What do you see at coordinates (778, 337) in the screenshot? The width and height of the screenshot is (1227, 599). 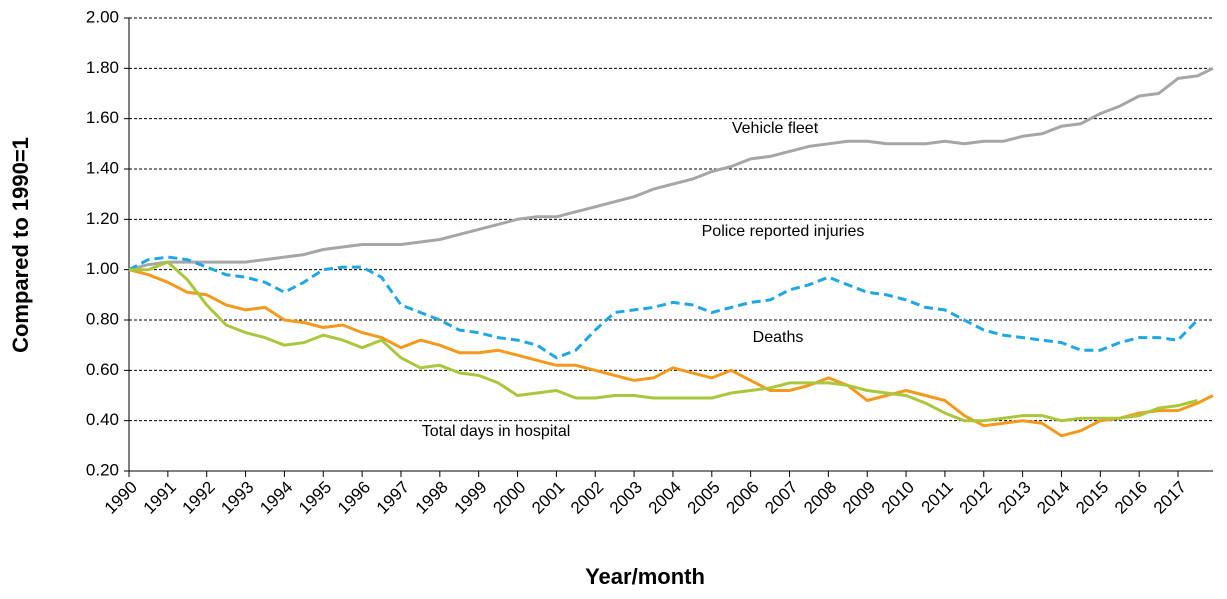 I see `series-label: Deaths` at bounding box center [778, 337].